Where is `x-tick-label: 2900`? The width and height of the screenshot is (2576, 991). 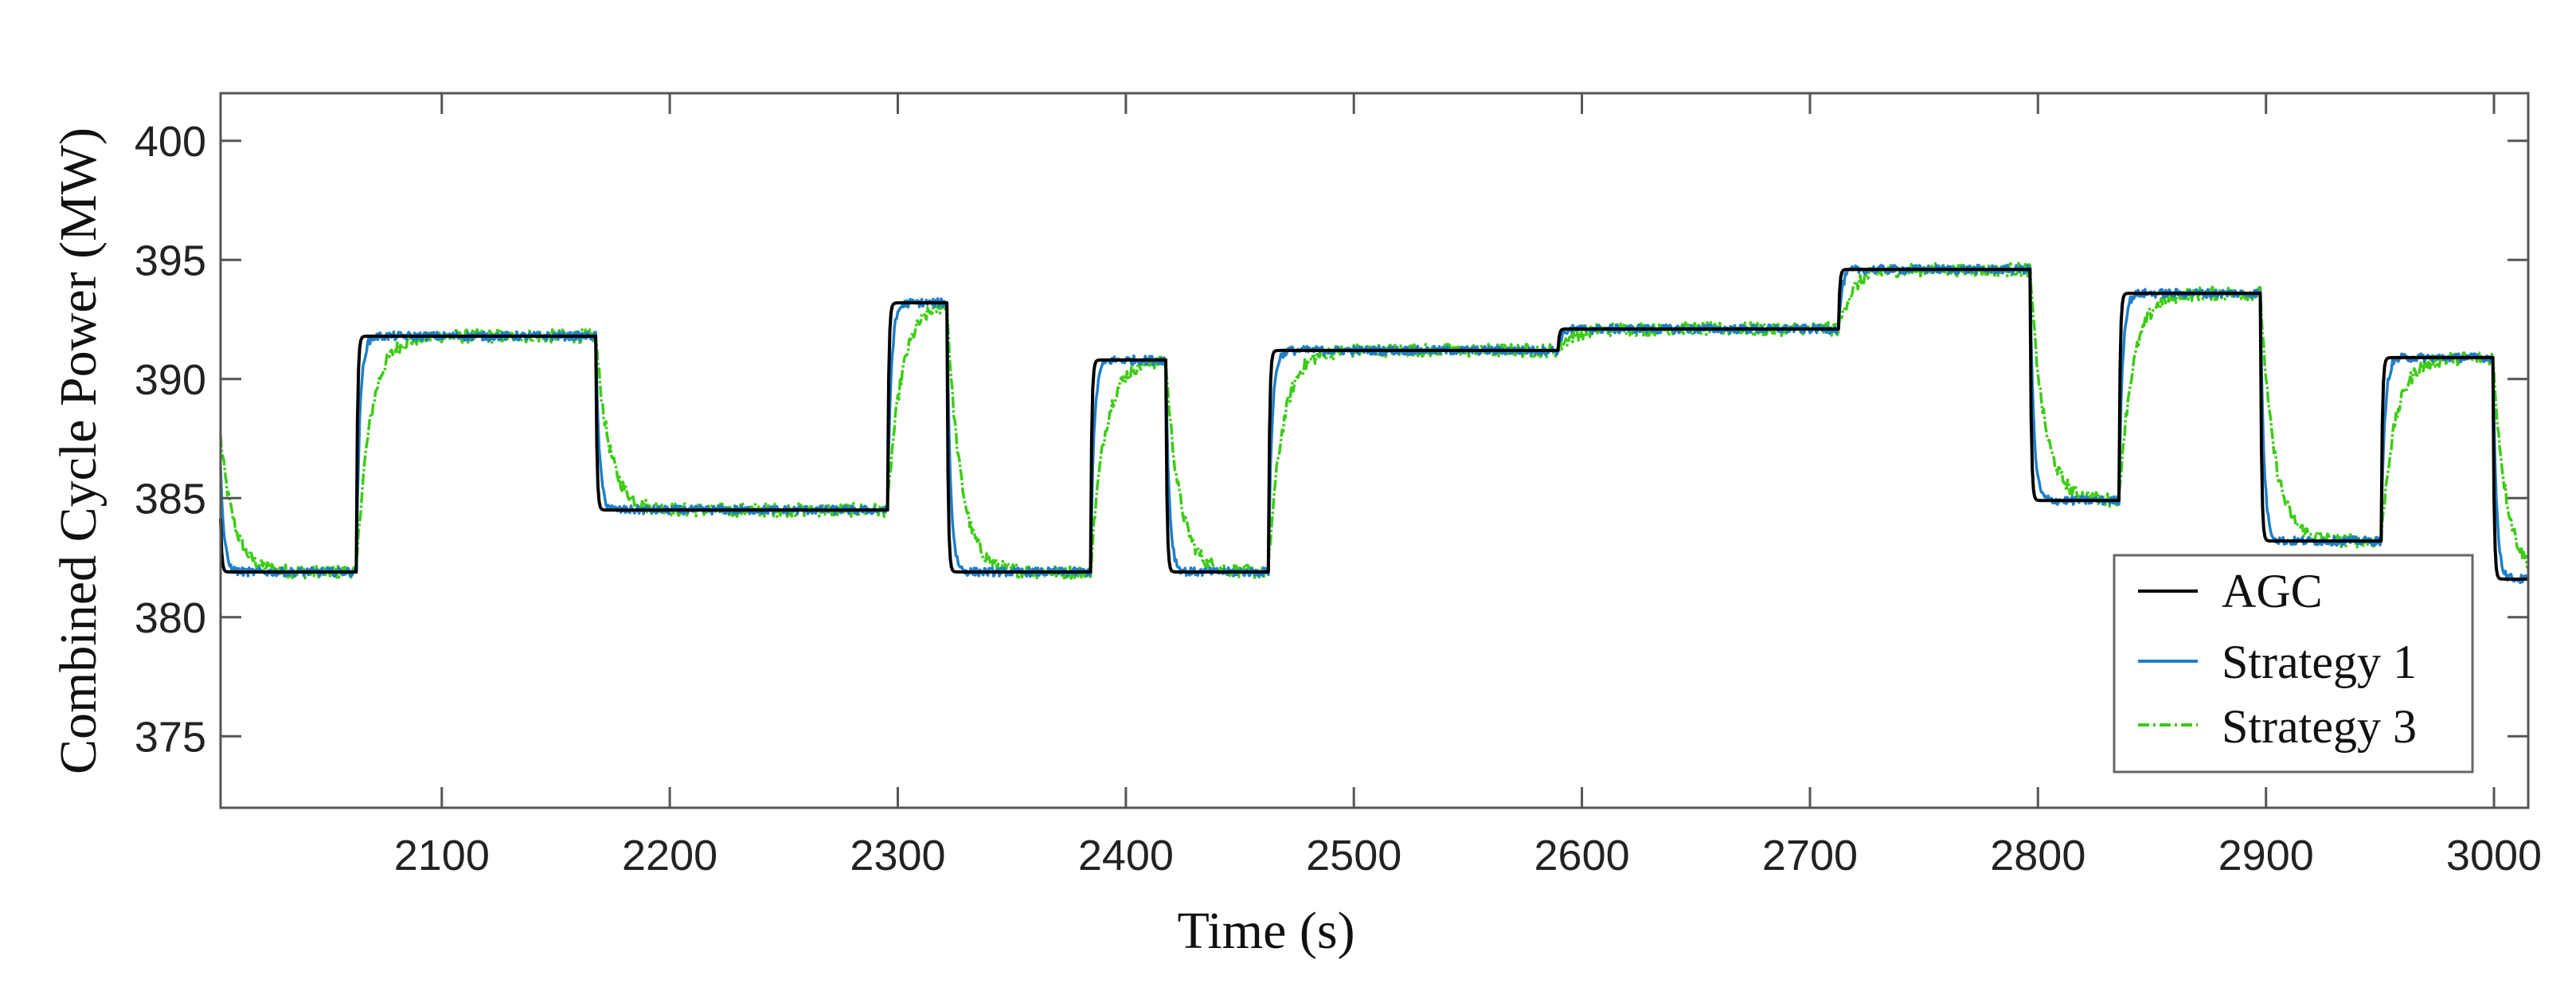
x-tick-label: 2900 is located at coordinates (2266, 855).